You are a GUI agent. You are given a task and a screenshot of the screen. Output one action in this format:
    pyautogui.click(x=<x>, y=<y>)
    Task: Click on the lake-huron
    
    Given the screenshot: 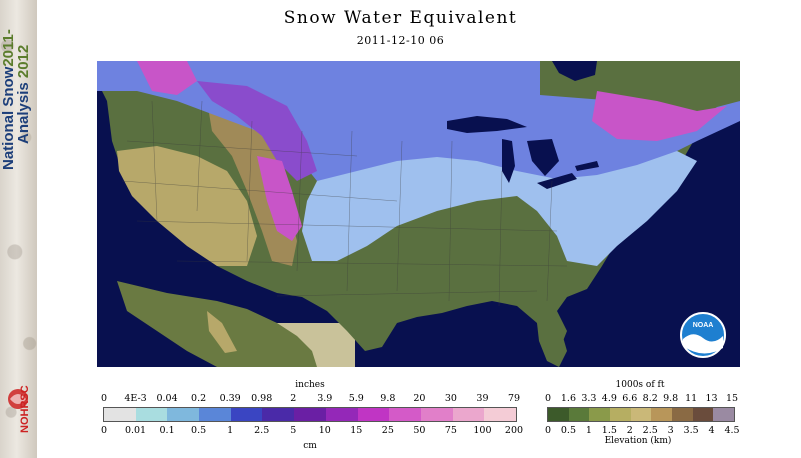 What is the action you would take?
    pyautogui.click(x=543, y=157)
    